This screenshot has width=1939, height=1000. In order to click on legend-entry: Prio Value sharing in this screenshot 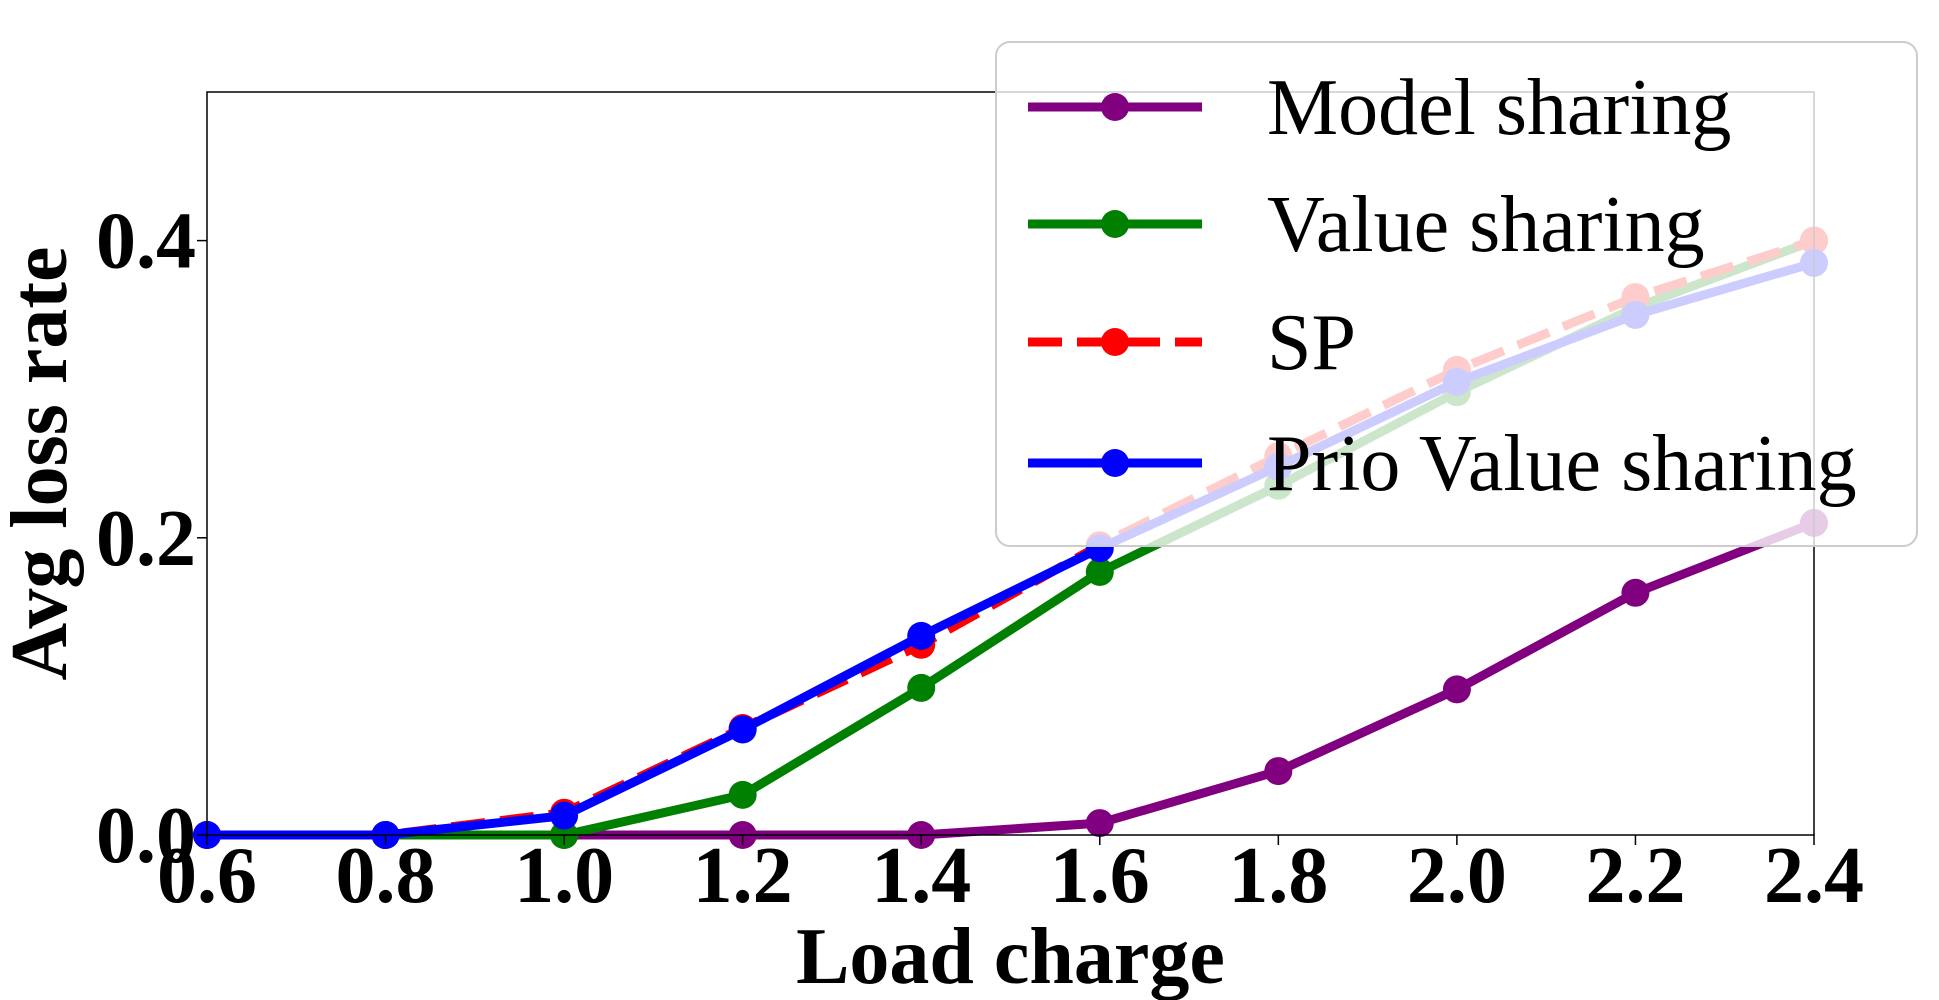, I will do `click(1442, 464)`.